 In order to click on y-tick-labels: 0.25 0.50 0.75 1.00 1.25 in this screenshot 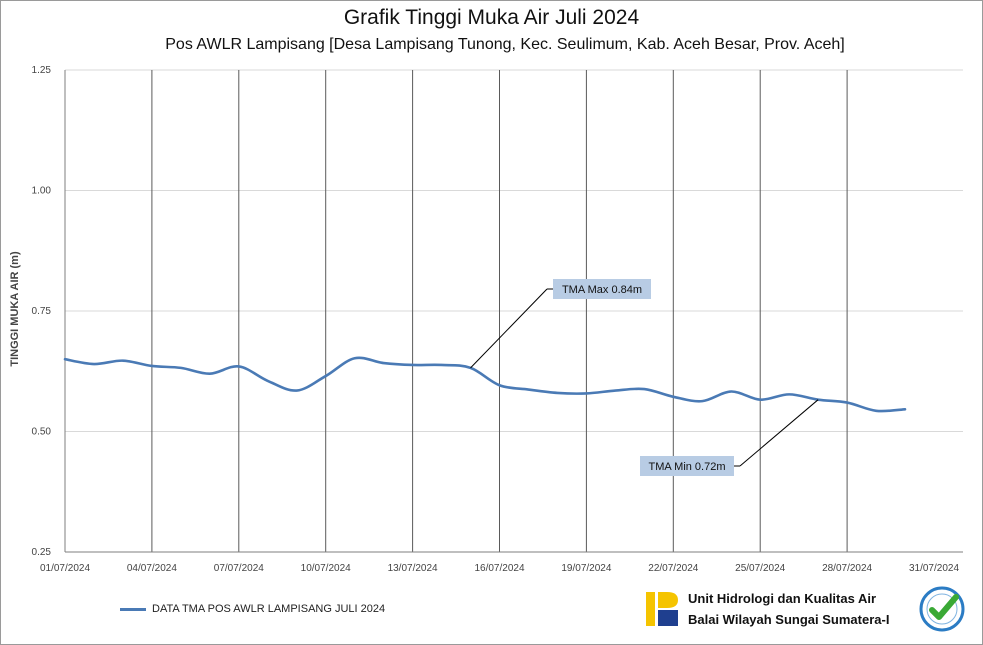, I will do `click(42, 311)`.